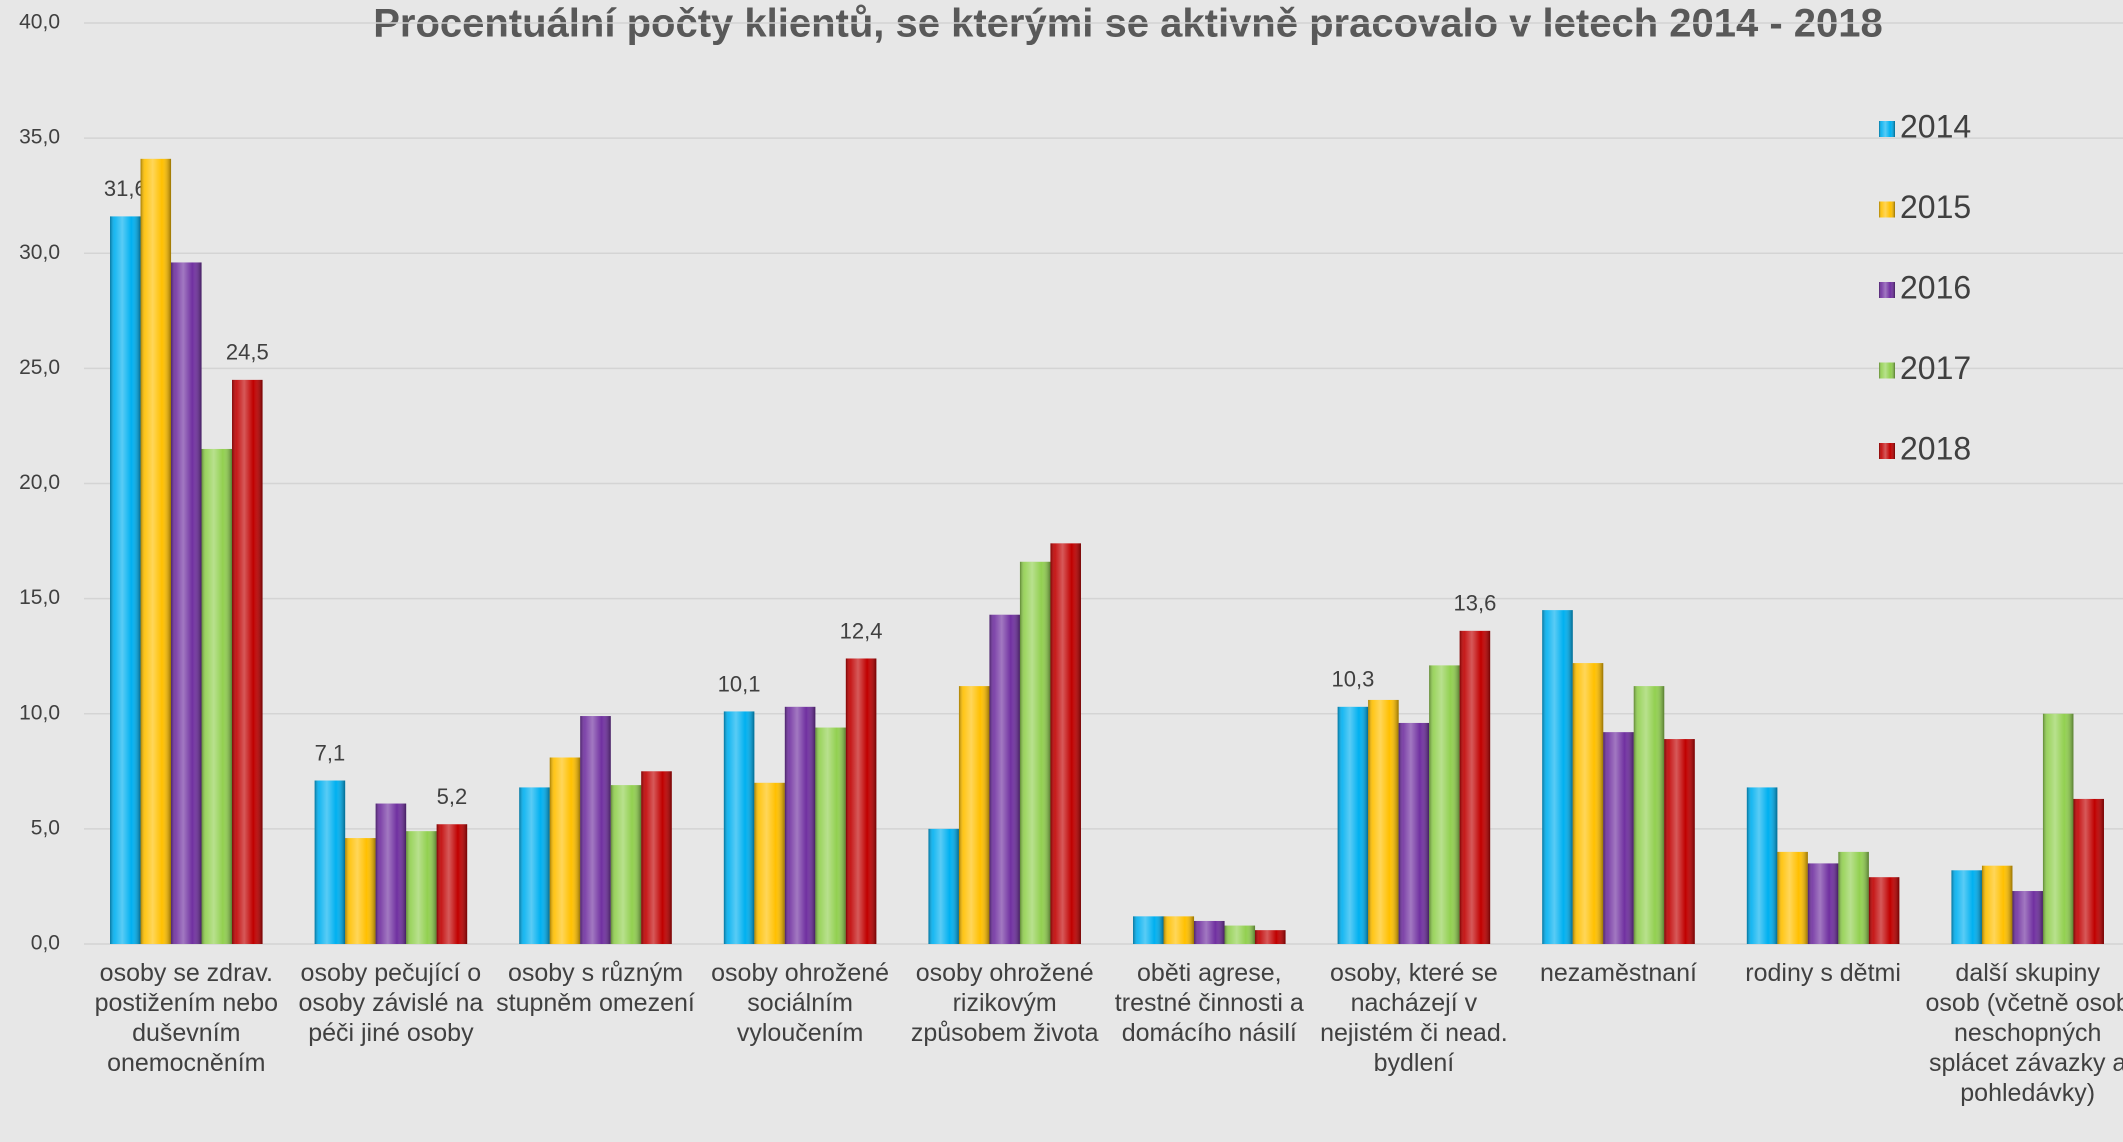 The width and height of the screenshot is (2123, 1142). Describe the element at coordinates (39, 482) in the screenshot. I see `y-tick-label: 20,0` at that location.